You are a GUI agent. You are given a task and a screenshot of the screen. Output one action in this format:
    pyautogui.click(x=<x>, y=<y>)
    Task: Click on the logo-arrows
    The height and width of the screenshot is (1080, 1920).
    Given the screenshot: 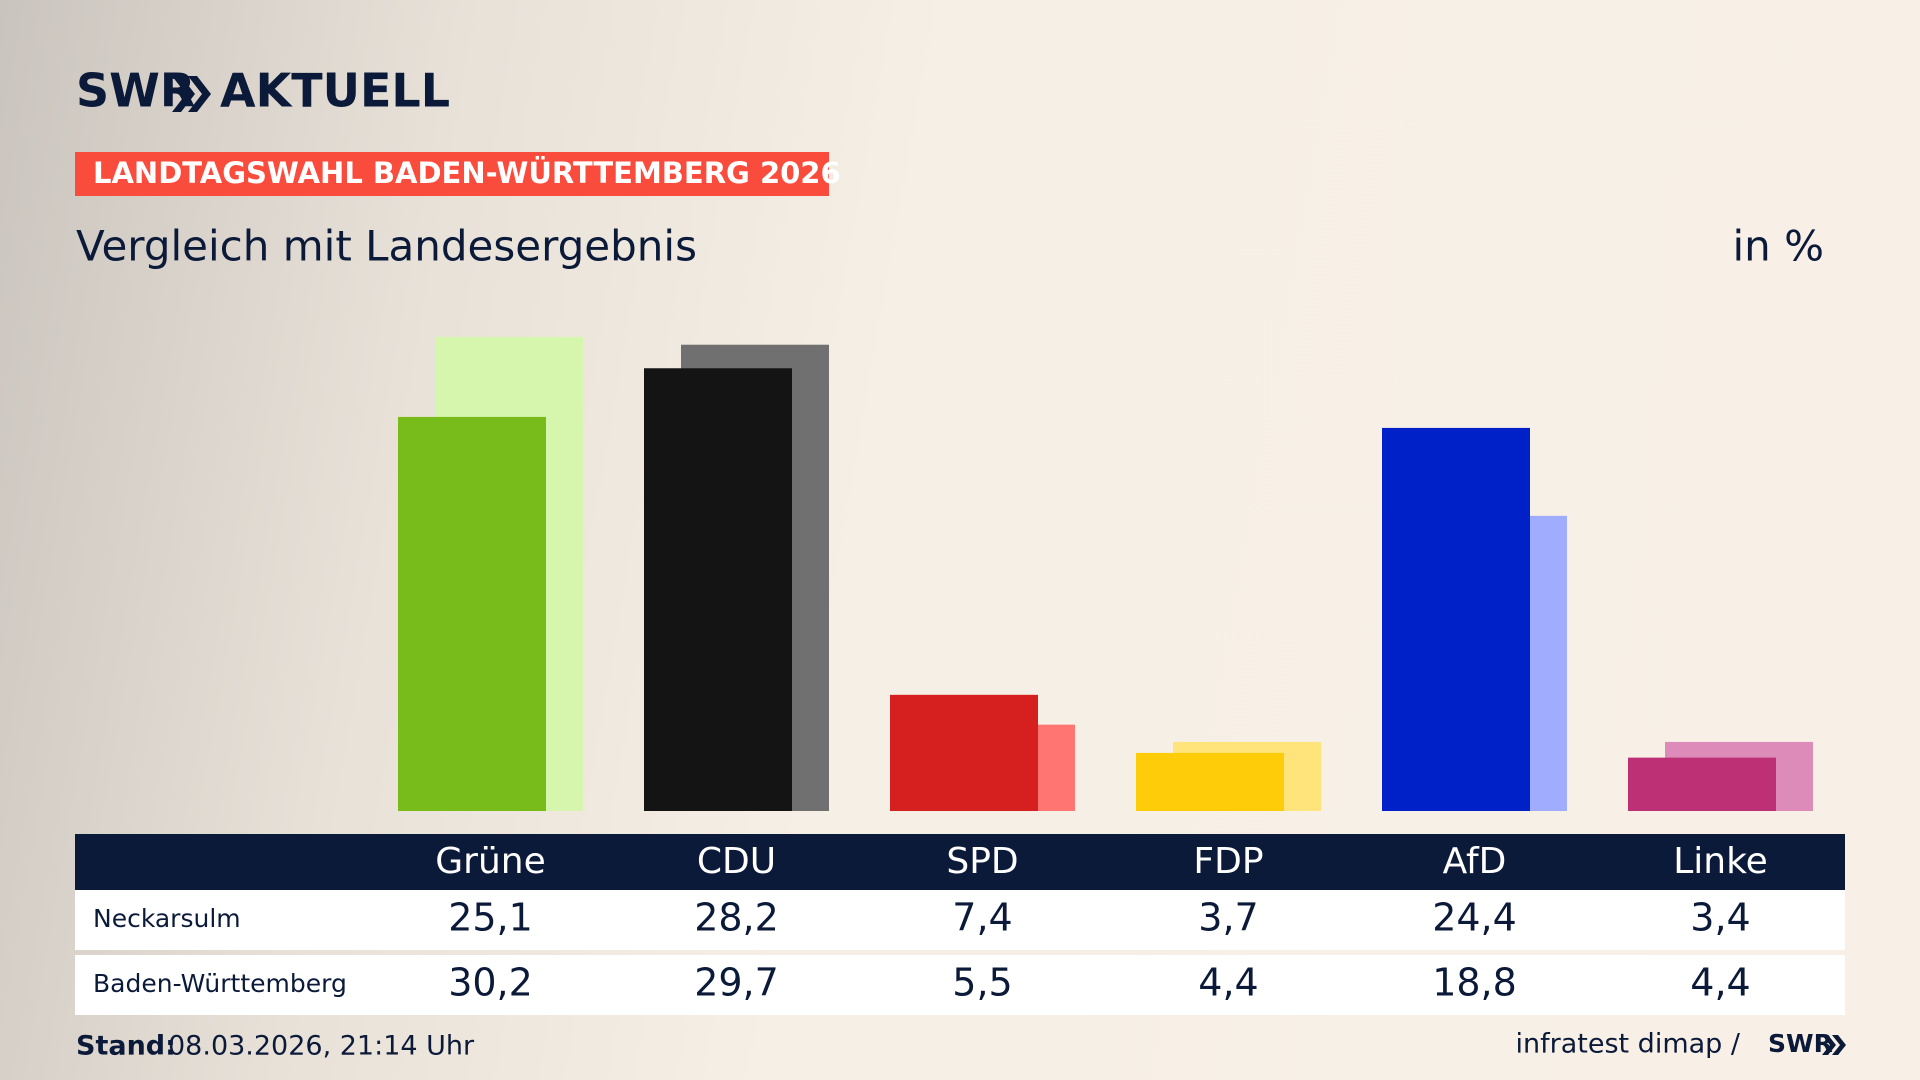 What is the action you would take?
    pyautogui.click(x=191, y=94)
    